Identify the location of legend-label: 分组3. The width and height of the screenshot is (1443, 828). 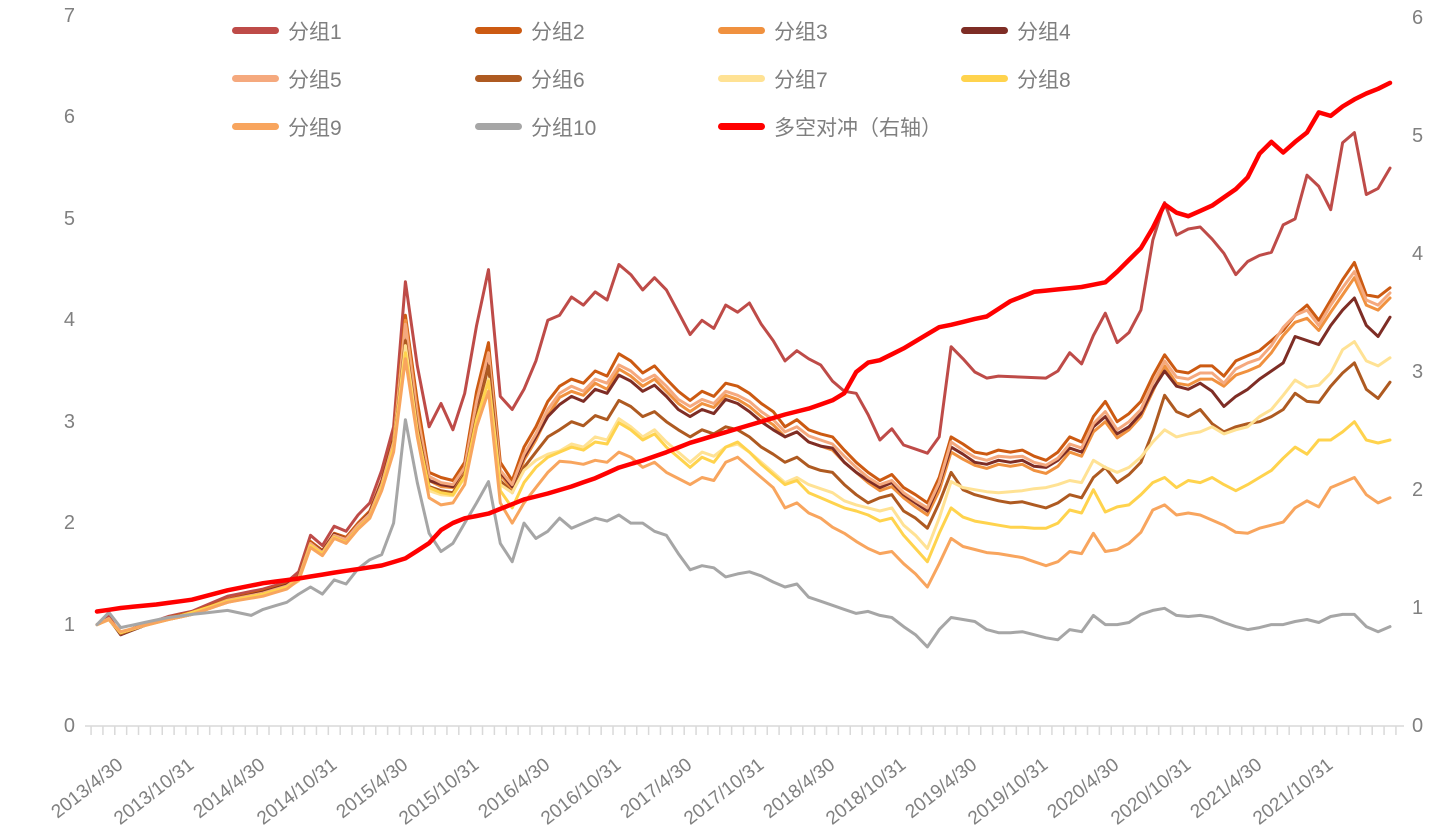
(801, 32).